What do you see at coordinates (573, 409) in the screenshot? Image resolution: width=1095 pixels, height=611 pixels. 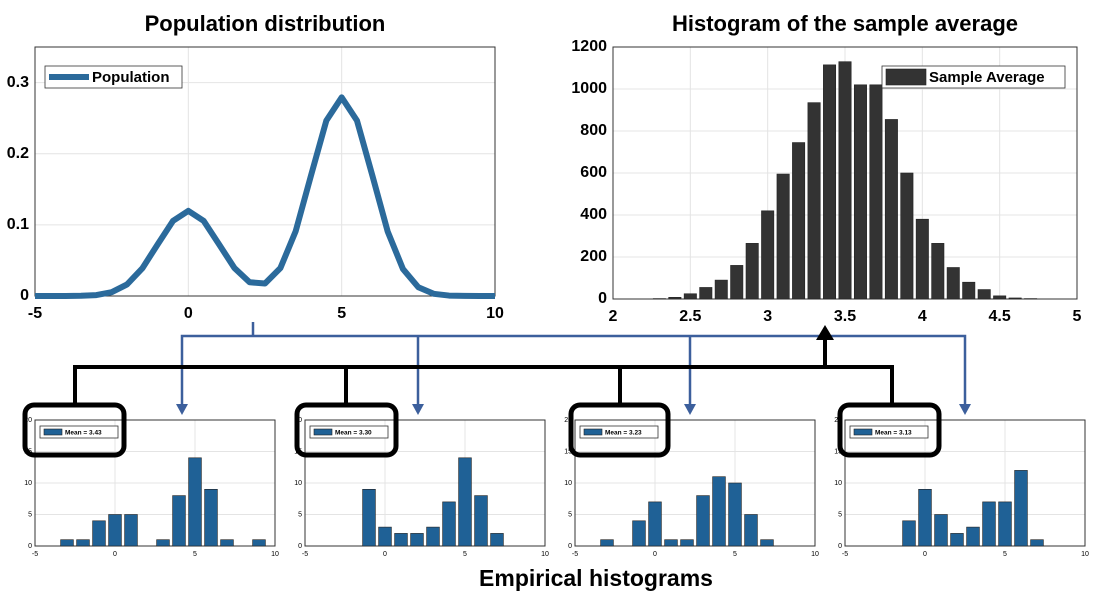 I see `blue-arrowheads` at bounding box center [573, 409].